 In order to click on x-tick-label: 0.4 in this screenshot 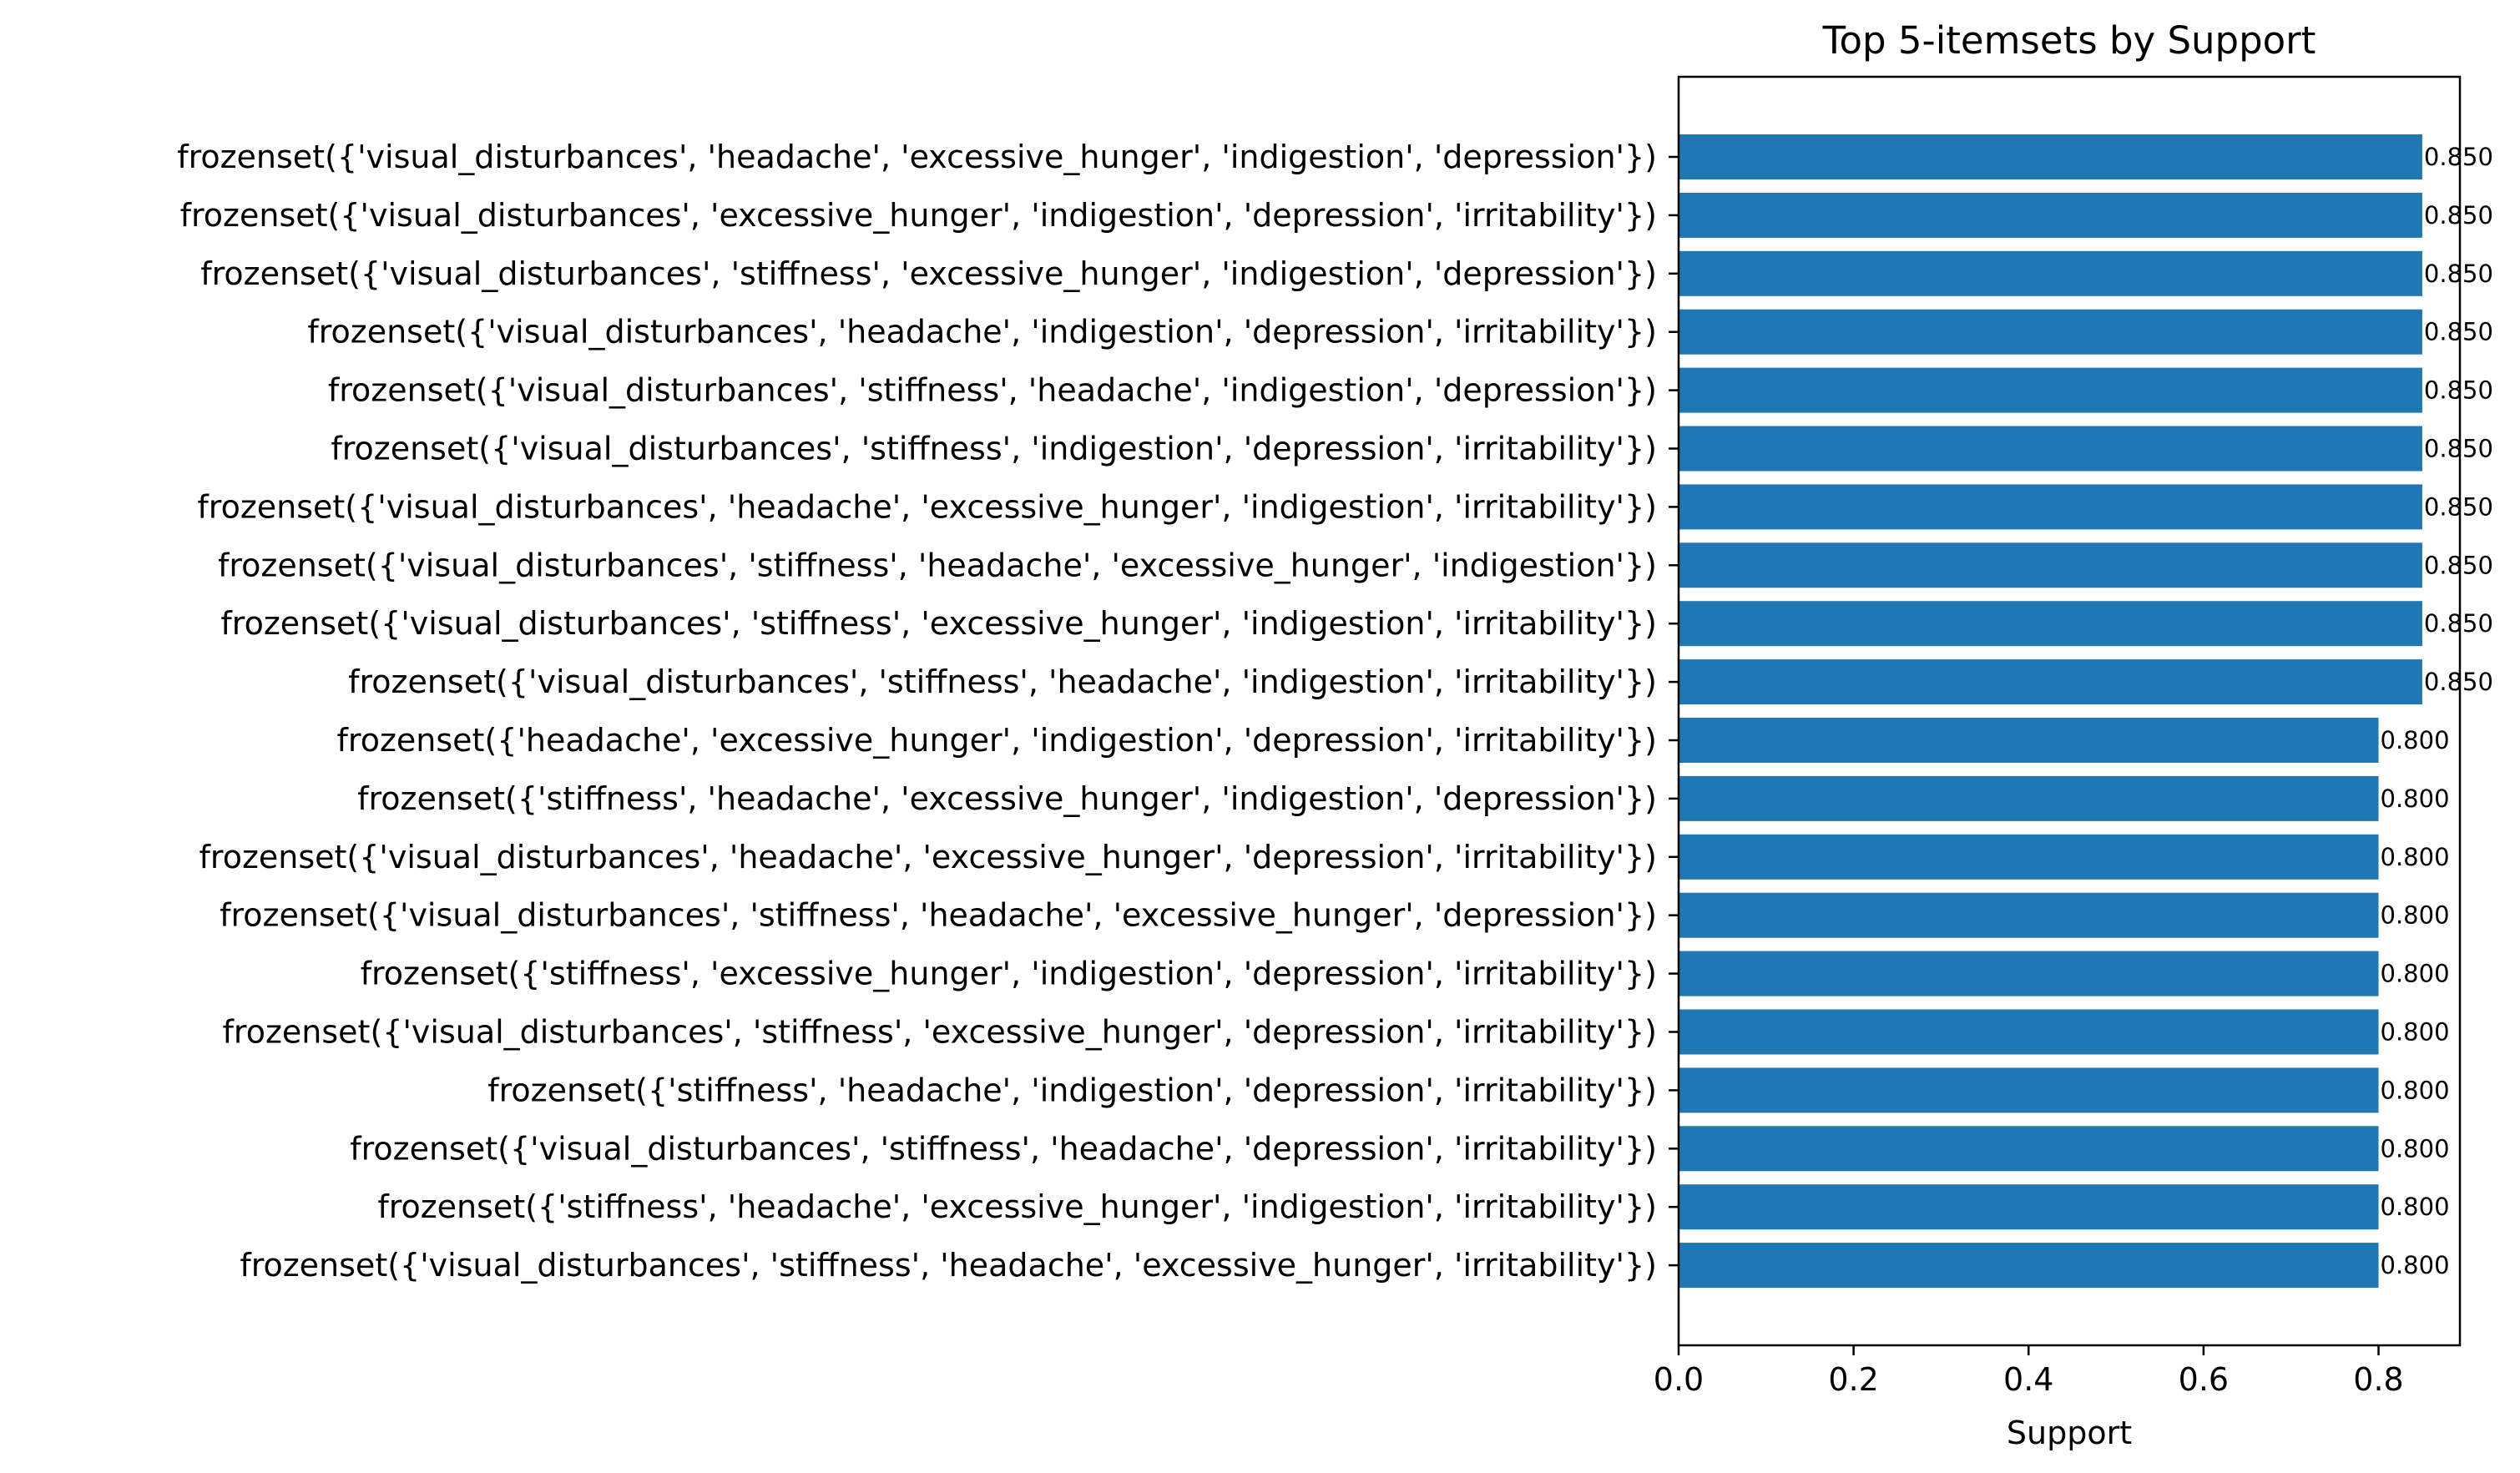, I will do `click(2028, 1379)`.